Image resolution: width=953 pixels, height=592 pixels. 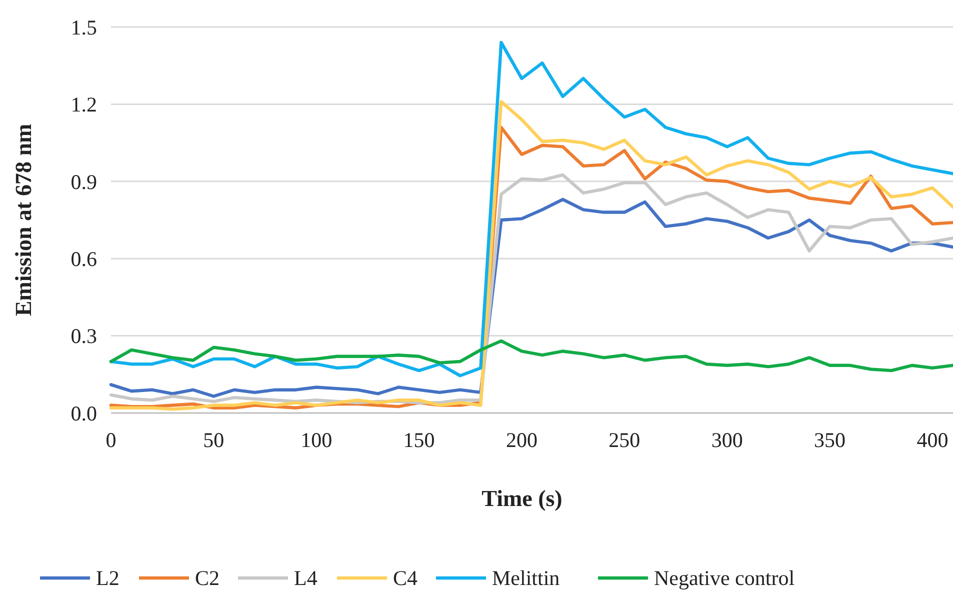 I want to click on legend-label: Negative control, so click(x=724, y=578).